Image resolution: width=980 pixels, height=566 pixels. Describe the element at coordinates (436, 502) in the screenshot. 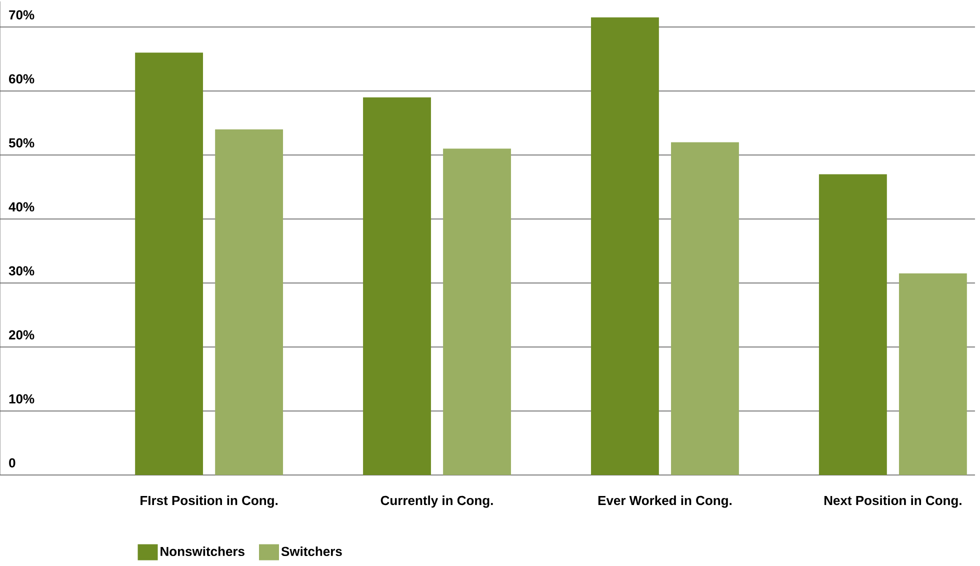

I see `x-tick-label: Currently in Cong.` at that location.